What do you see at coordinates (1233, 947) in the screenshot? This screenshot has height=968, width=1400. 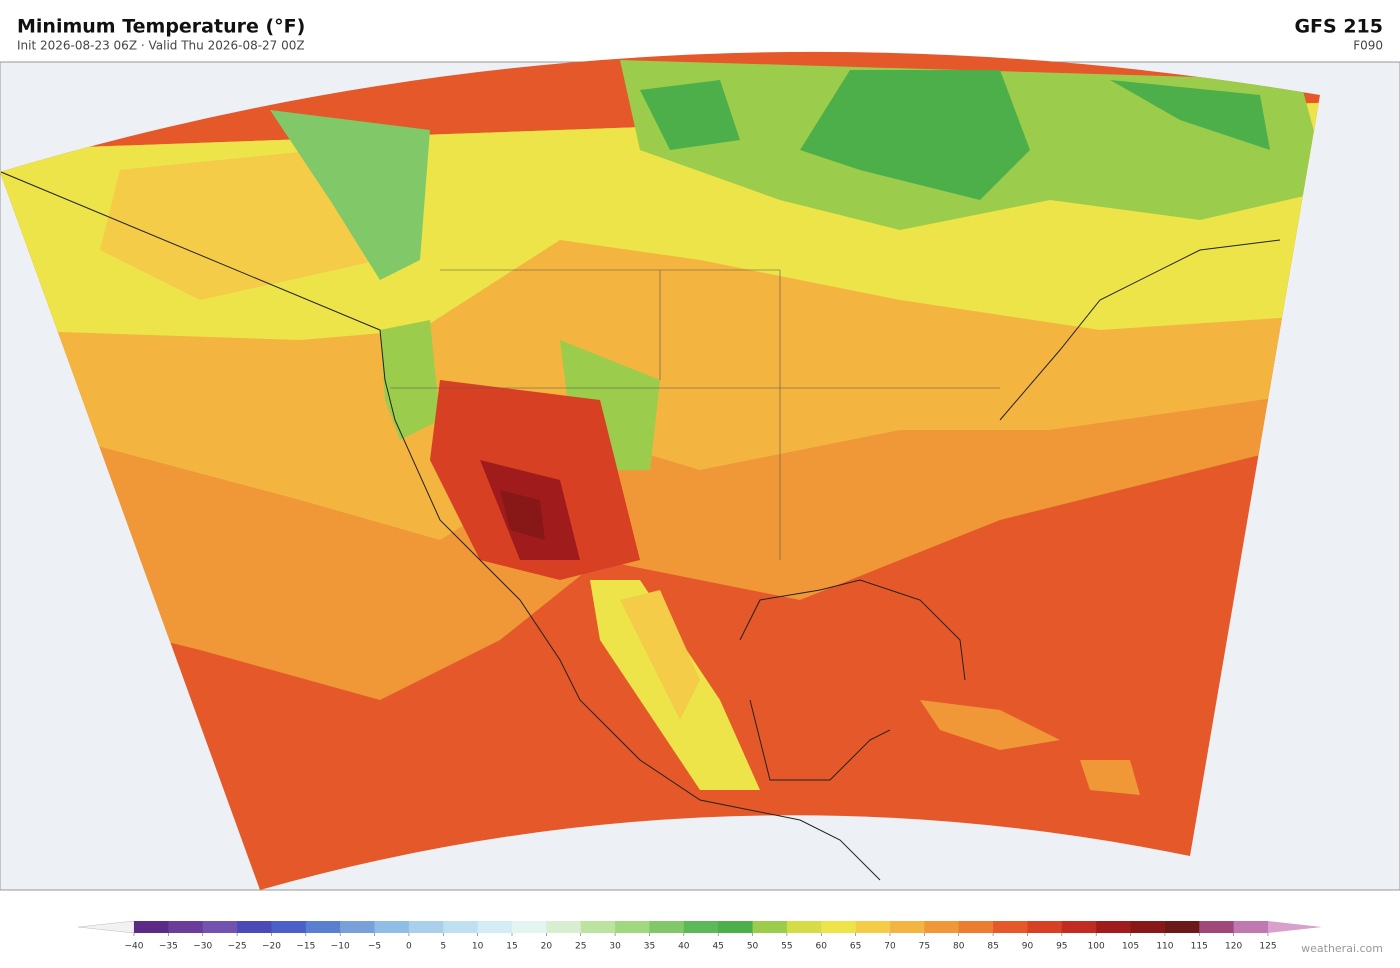 I see `tick-label: 120` at bounding box center [1233, 947].